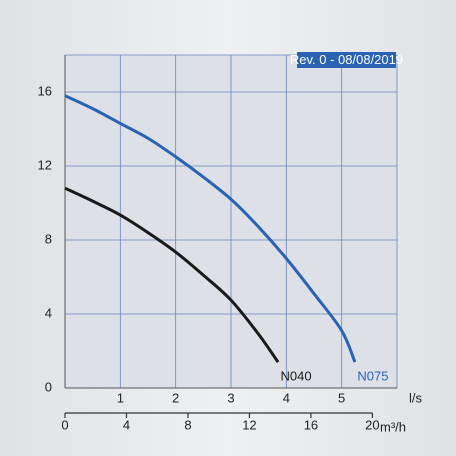 This screenshot has width=456, height=456. What do you see at coordinates (249, 424) in the screenshot?
I see `x2-tick-label: 12` at bounding box center [249, 424].